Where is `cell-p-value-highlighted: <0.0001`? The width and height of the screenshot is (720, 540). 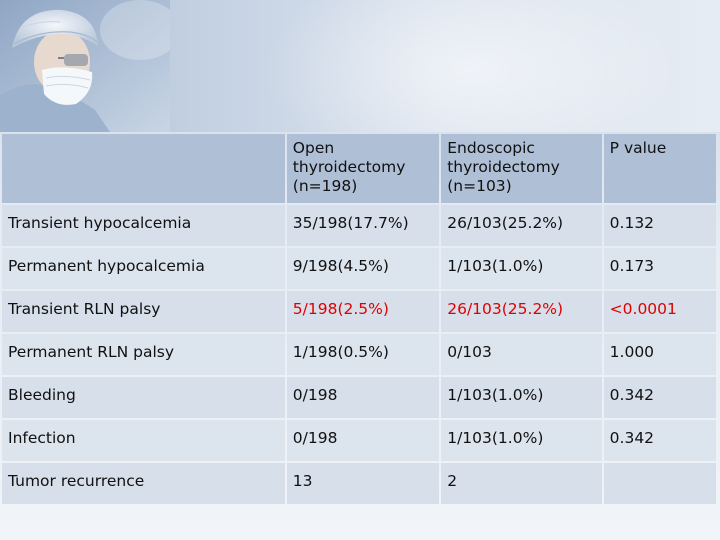
cell-p-value-highlighted: <0.0001 is located at coordinates (659, 311).